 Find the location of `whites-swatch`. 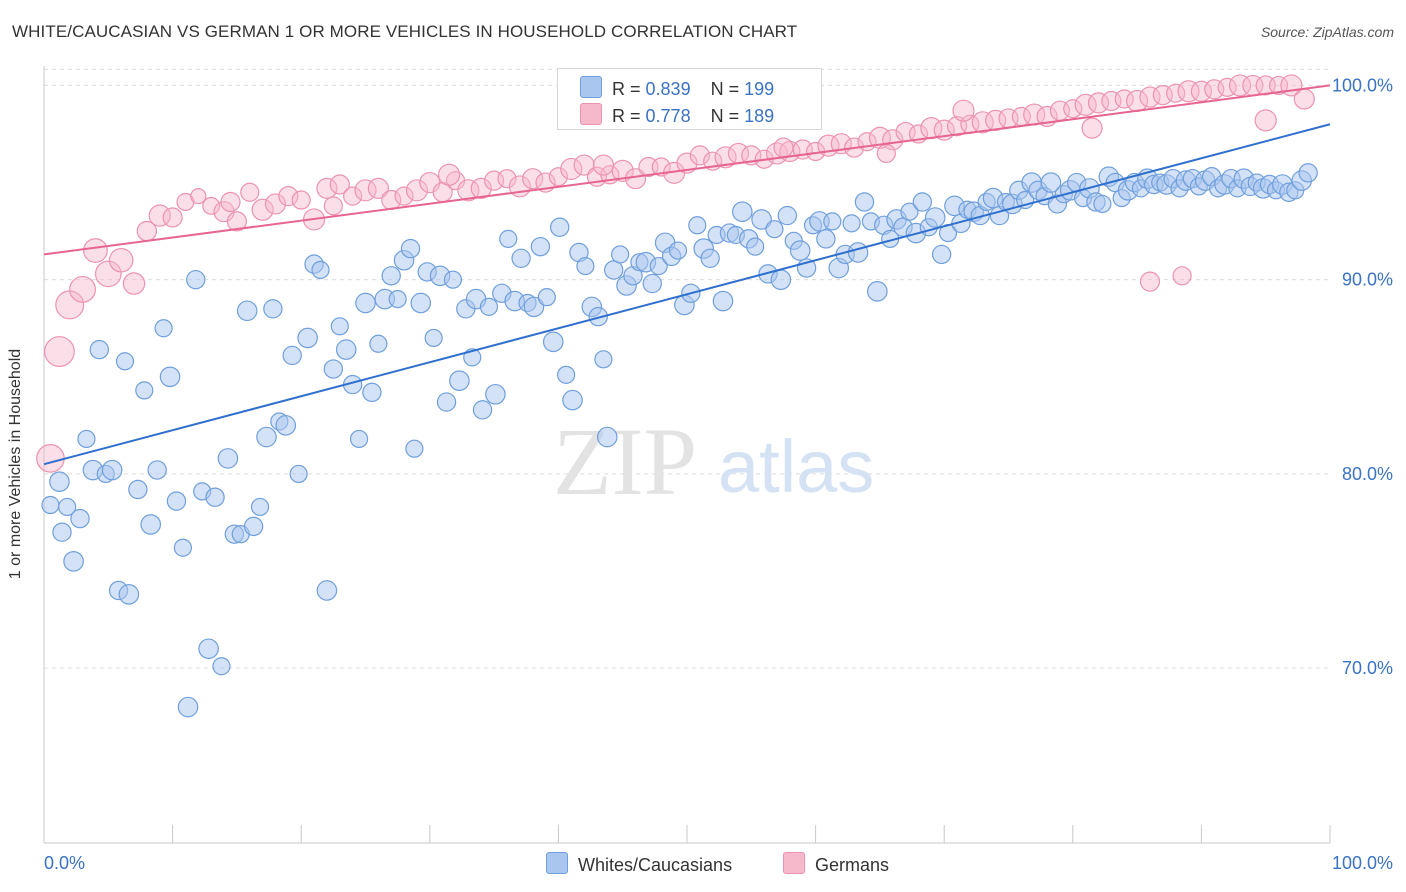

whites-swatch is located at coordinates (557, 863).